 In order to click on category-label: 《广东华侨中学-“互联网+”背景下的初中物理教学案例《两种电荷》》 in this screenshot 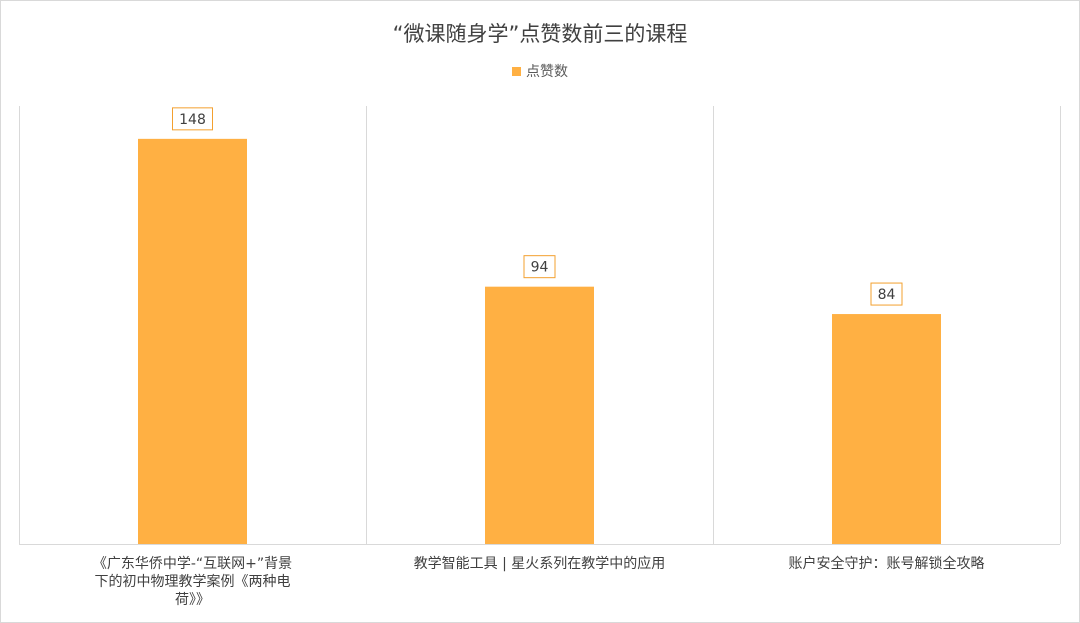, I will do `click(192, 582)`.